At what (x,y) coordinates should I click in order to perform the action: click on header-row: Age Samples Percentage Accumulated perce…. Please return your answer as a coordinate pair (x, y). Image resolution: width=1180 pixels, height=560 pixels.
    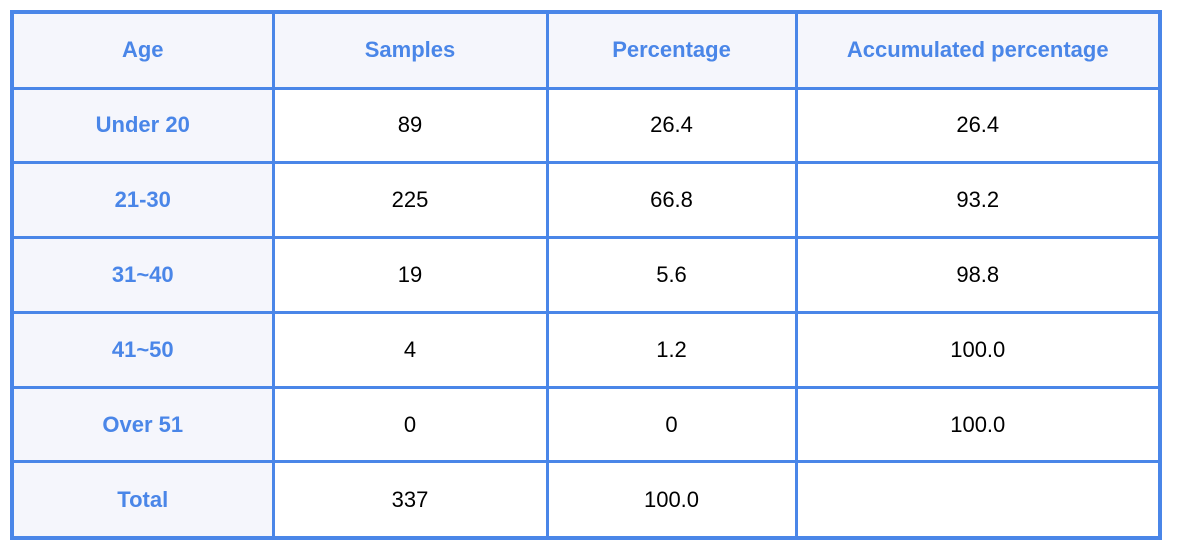
    Looking at the image, I should click on (586, 50).